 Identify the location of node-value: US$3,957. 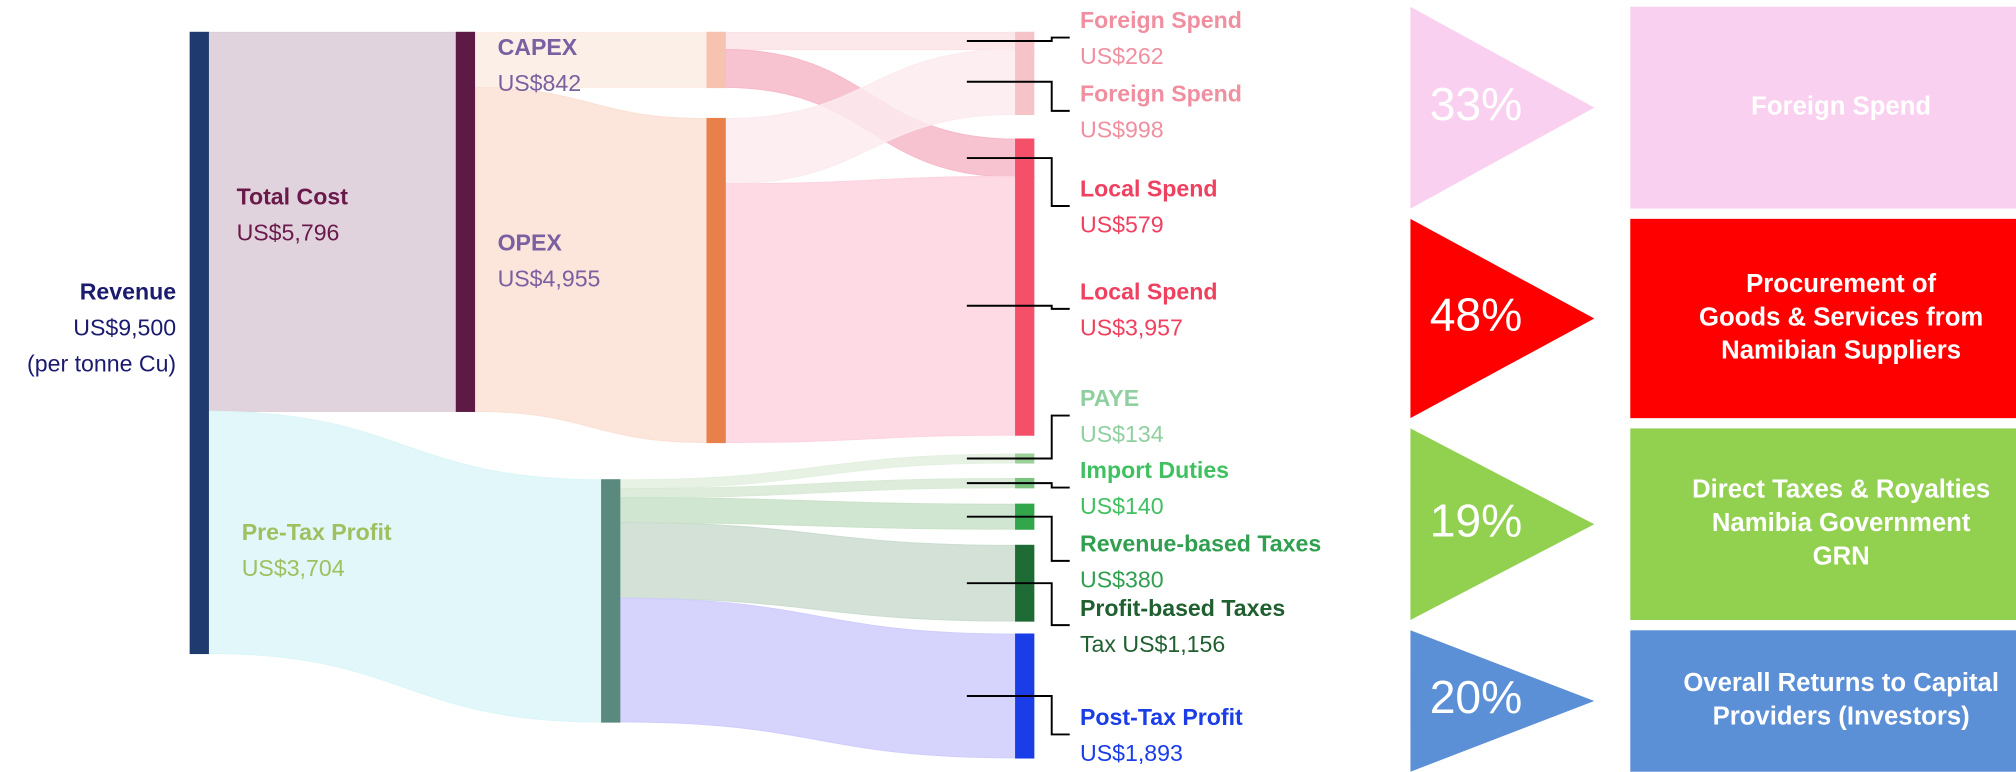
(1131, 328).